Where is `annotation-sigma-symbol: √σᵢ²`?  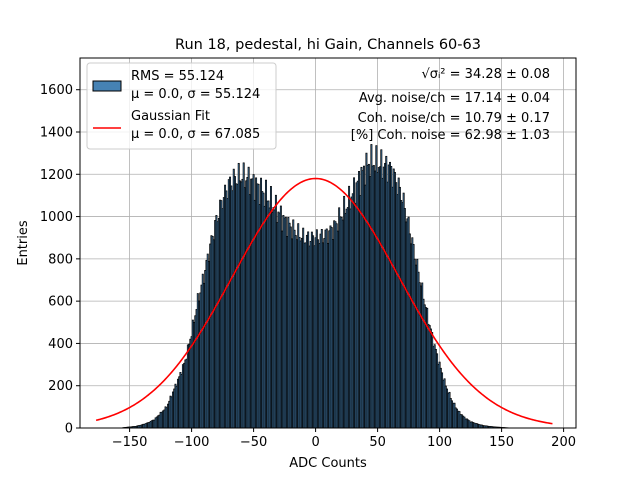
annotation-sigma-symbol: √σᵢ² is located at coordinates (433, 74).